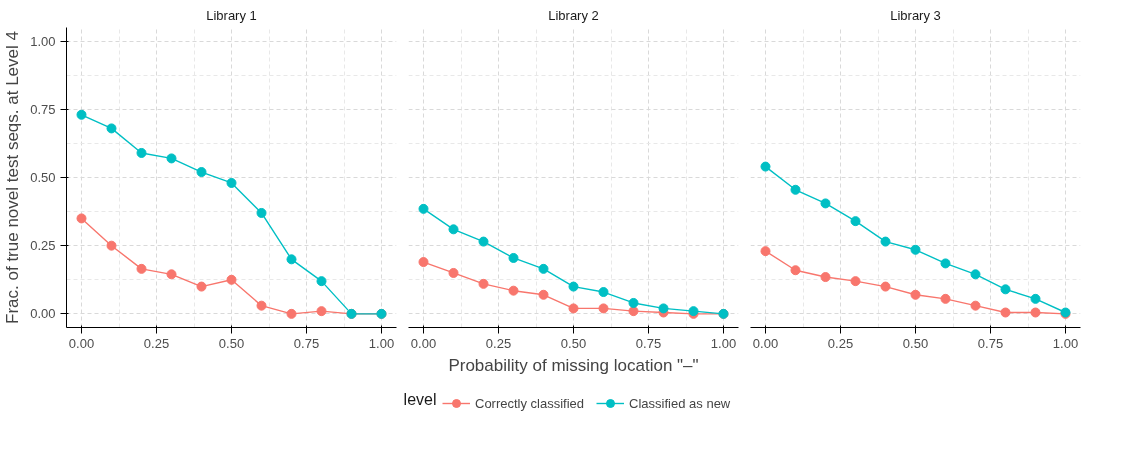 Image resolution: width=1130 pixels, height=473 pixels. What do you see at coordinates (13, 177) in the screenshot?
I see `y-axis-title: Frac. of true novel test seqs. at Level 4` at bounding box center [13, 177].